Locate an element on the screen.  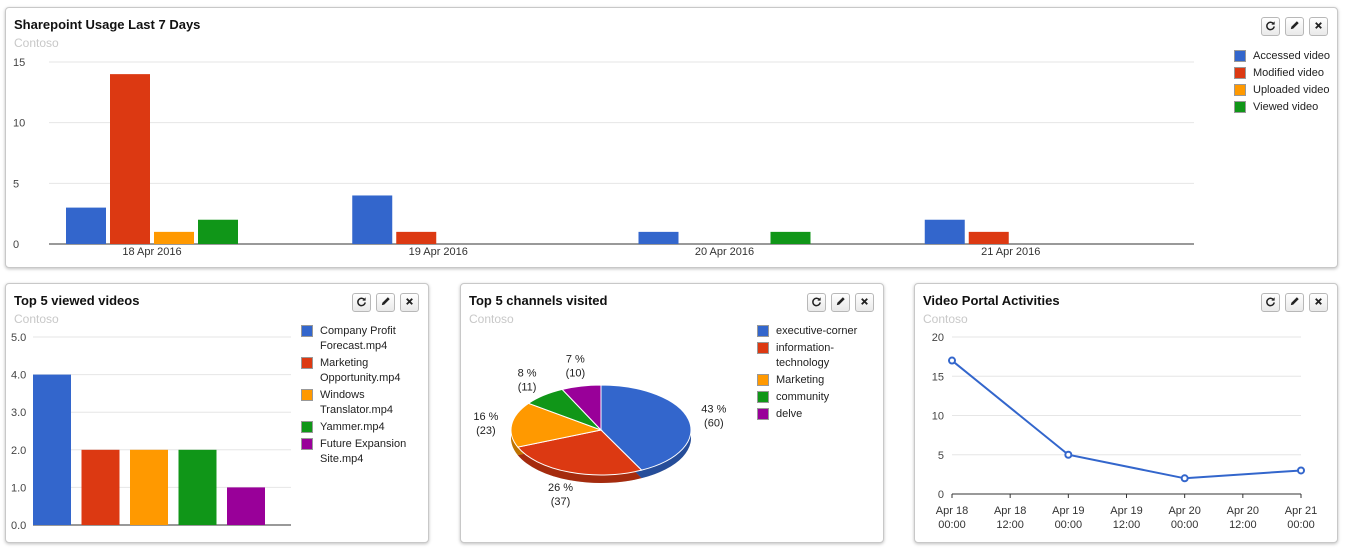
legend-label: Marketing Opportunity.mp4 is located at coordinates (360, 370).